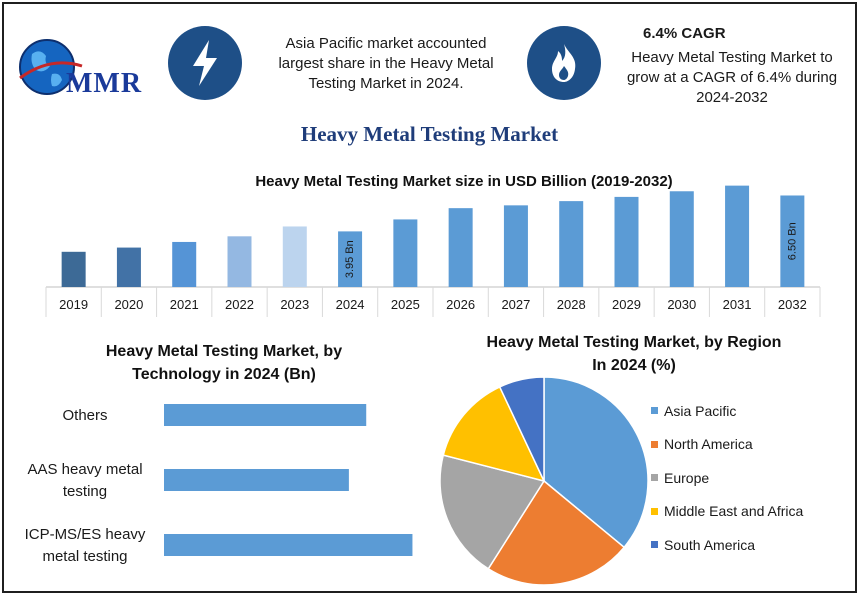  Describe the element at coordinates (515, 246) in the screenshot. I see `bar-2027` at that location.